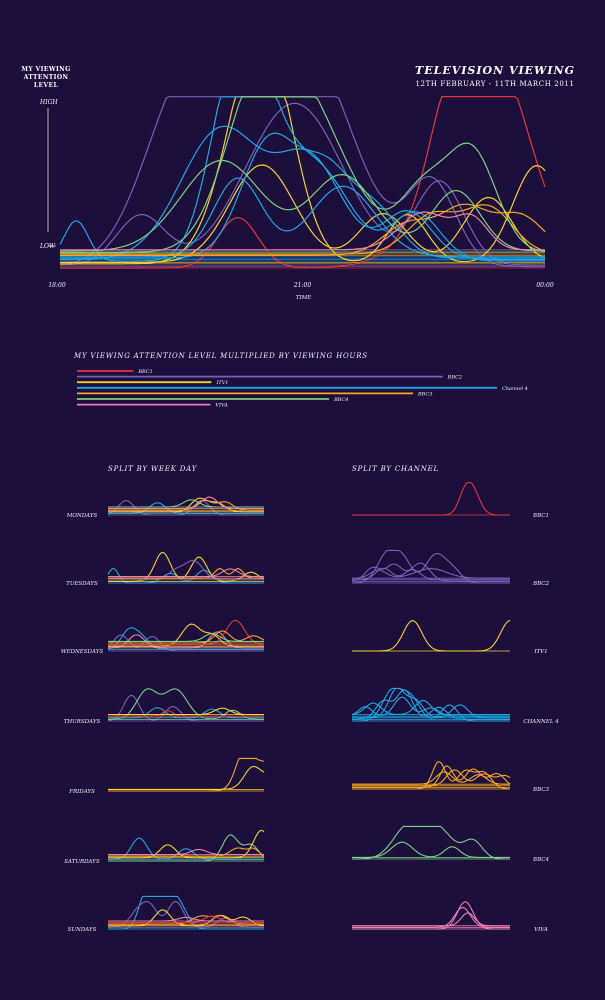 The height and width of the screenshot is (1000, 605). I want to click on panel-label-itv1: ITV1, so click(540, 652).